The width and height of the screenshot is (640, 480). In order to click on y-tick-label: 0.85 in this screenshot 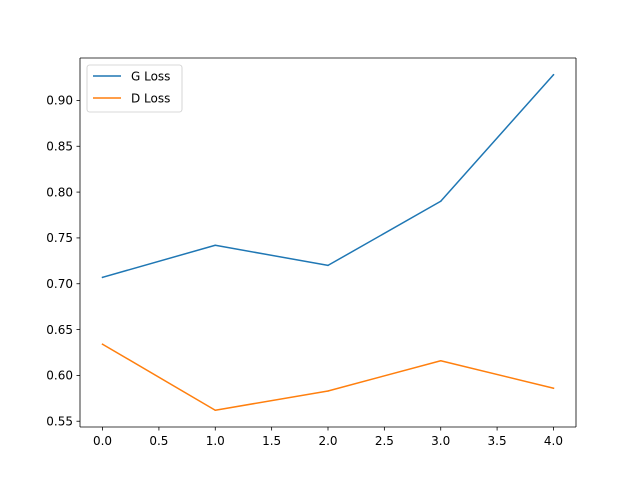, I will do `click(59, 147)`.